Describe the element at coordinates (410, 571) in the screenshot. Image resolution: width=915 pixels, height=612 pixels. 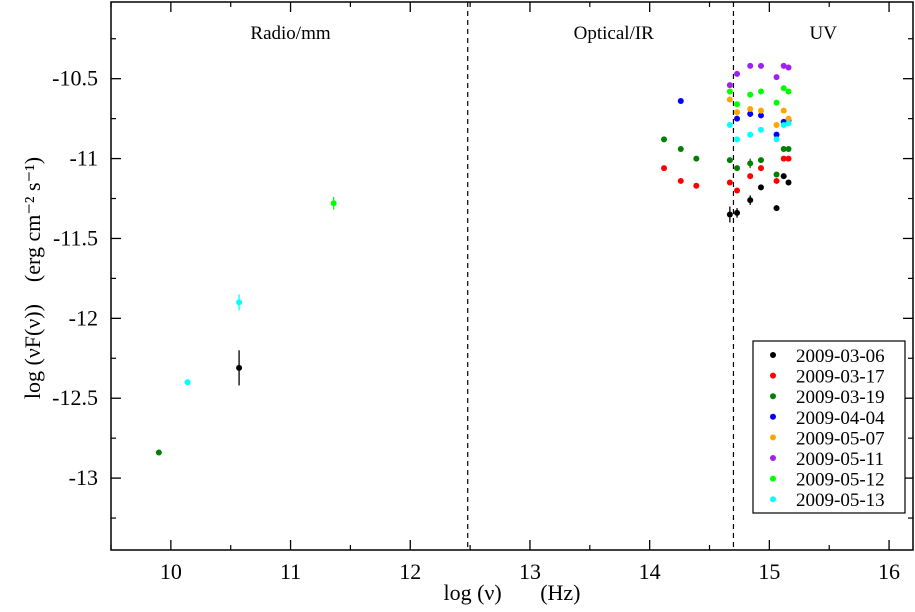
I see `x-tick-label: 12` at that location.